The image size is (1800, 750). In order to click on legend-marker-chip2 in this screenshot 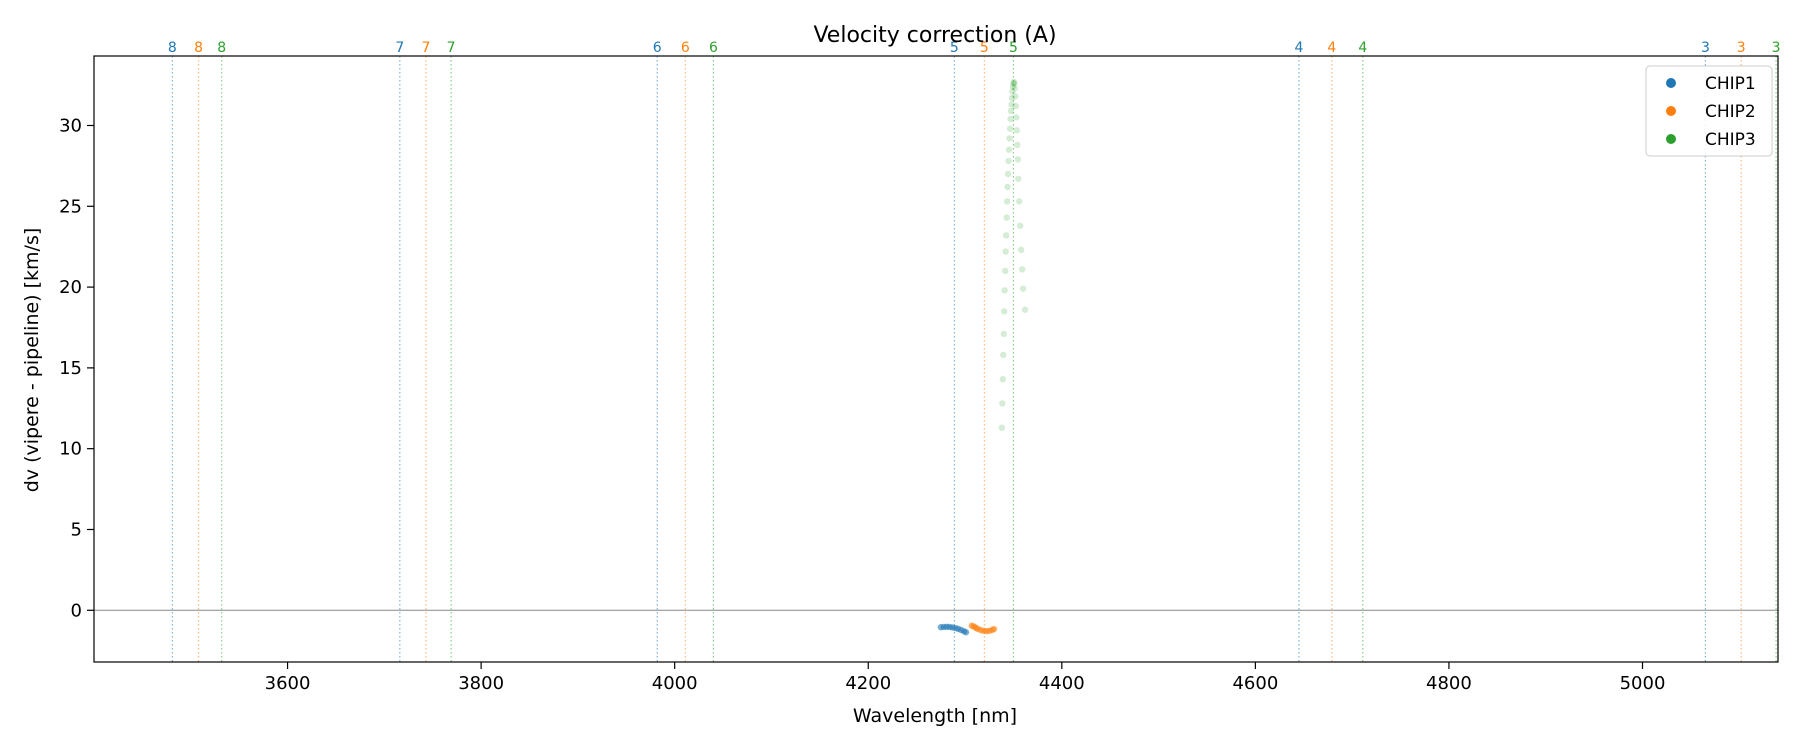, I will do `click(1671, 111)`.